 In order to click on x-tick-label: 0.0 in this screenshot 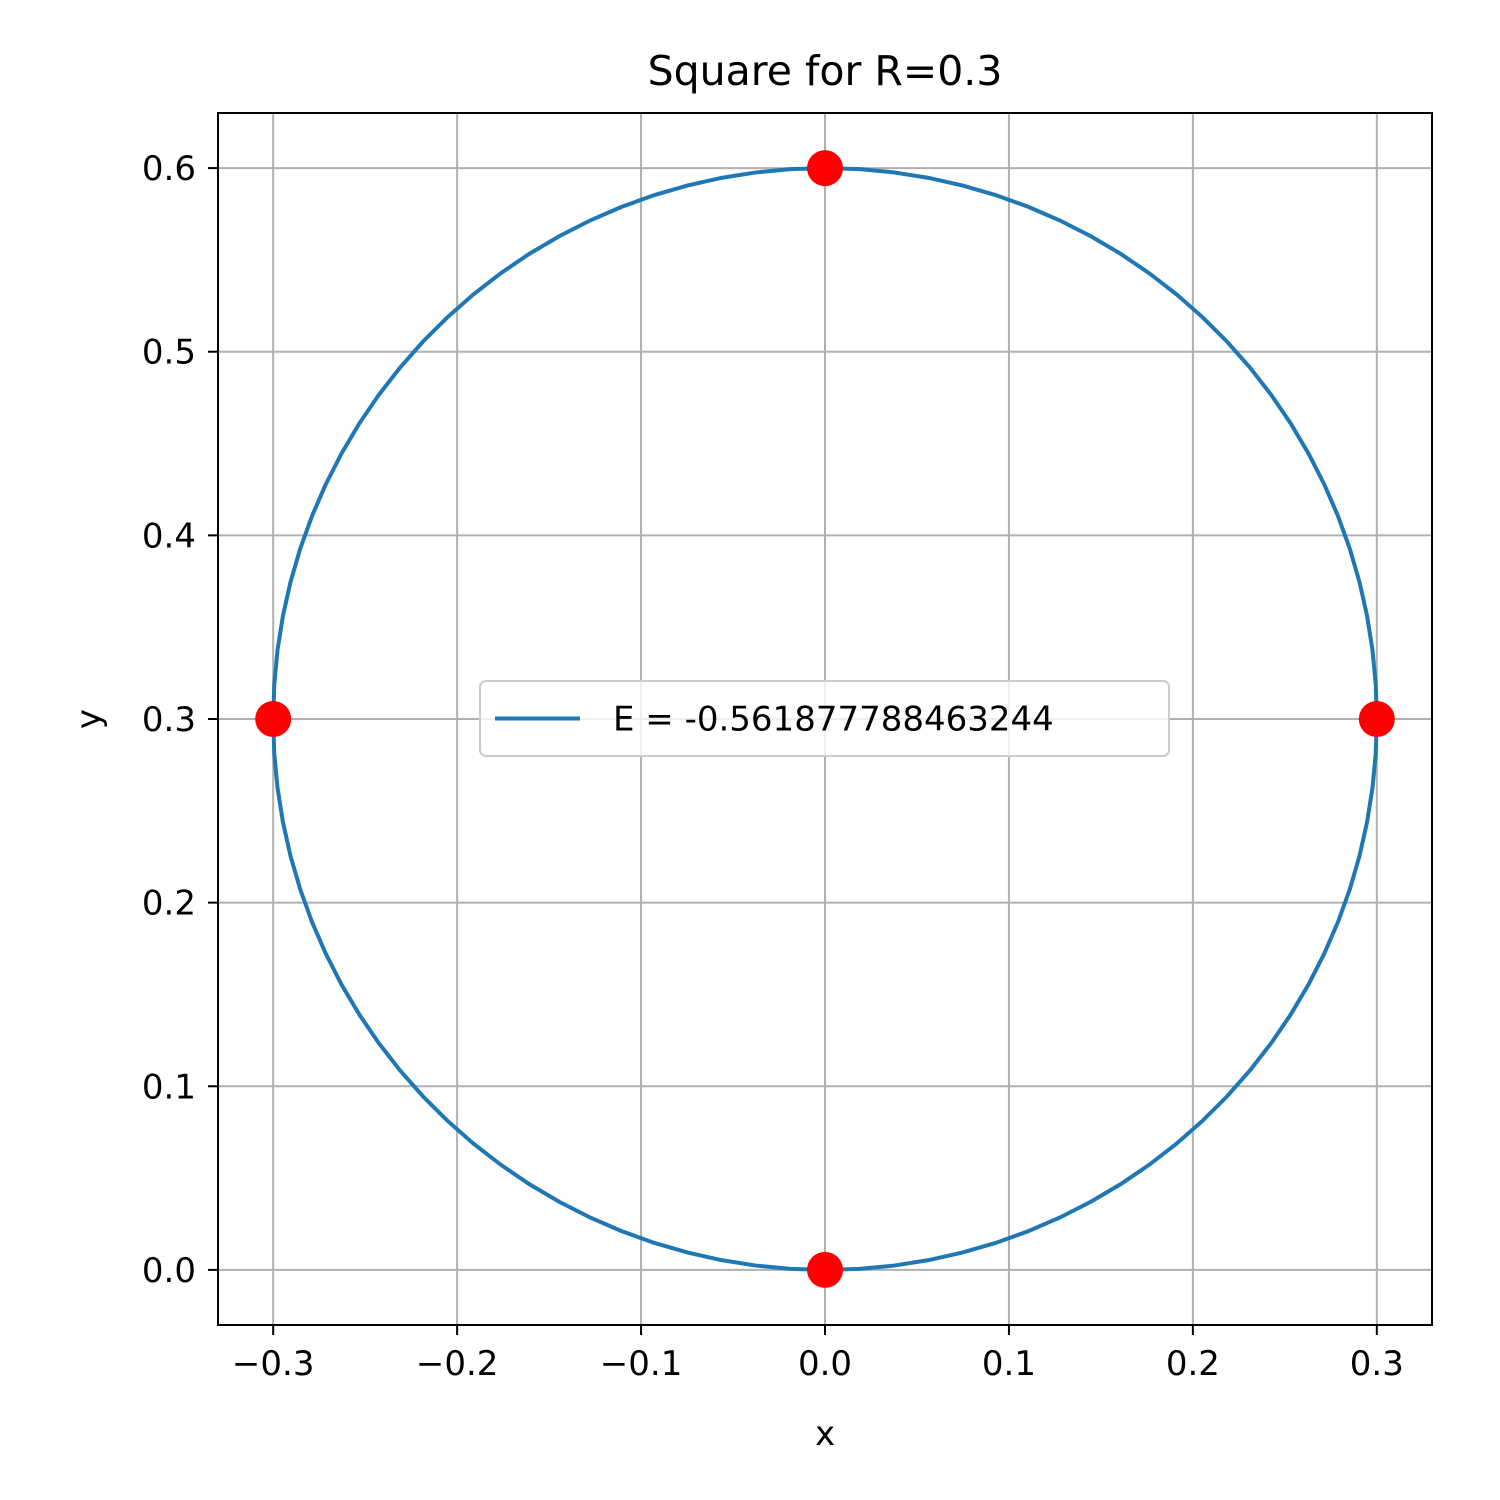, I will do `click(825, 1364)`.